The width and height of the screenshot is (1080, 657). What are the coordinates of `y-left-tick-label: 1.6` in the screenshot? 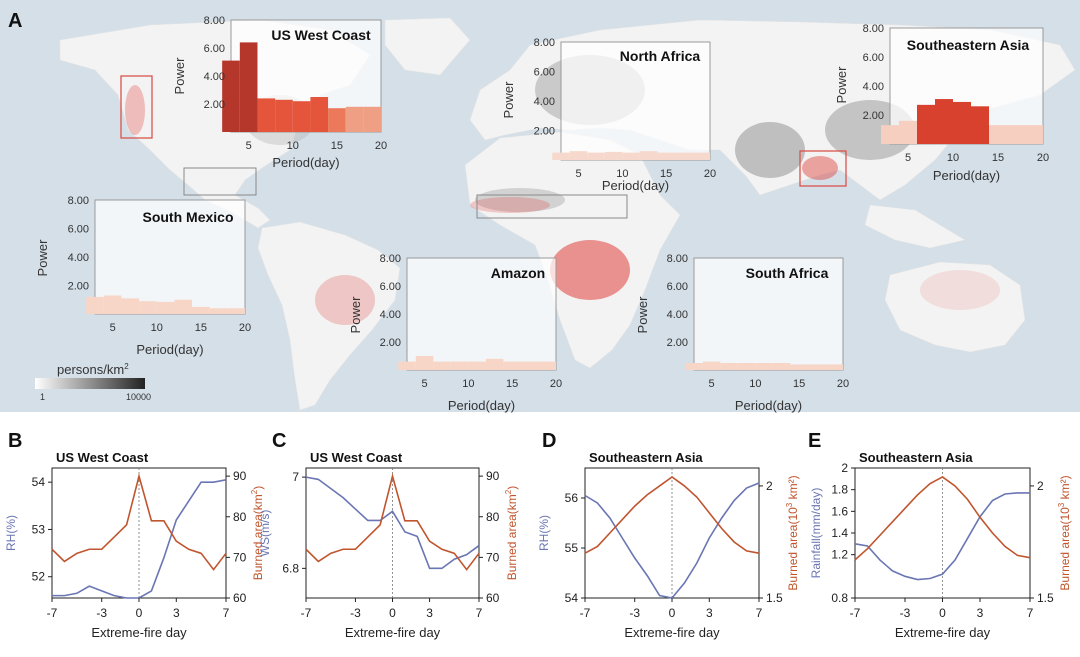 It's located at (839, 511).